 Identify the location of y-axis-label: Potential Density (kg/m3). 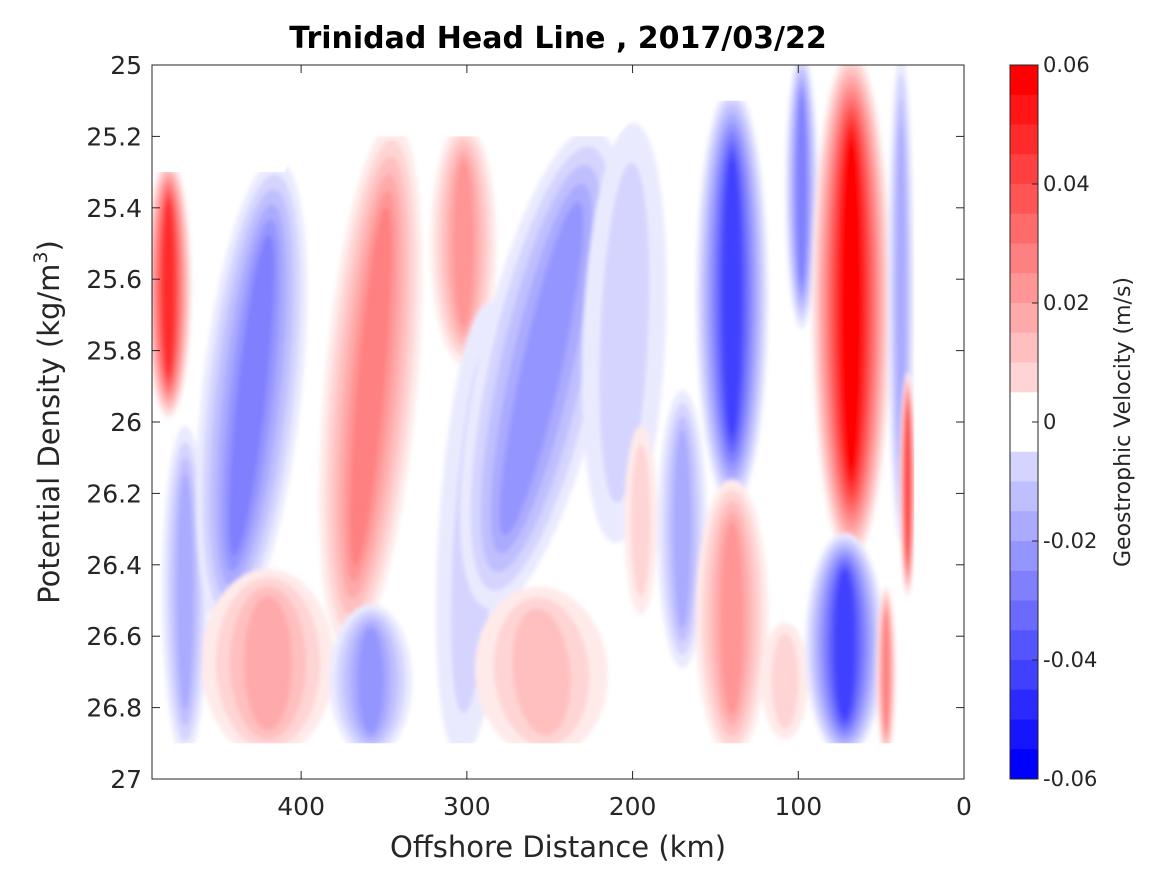
(48, 422).